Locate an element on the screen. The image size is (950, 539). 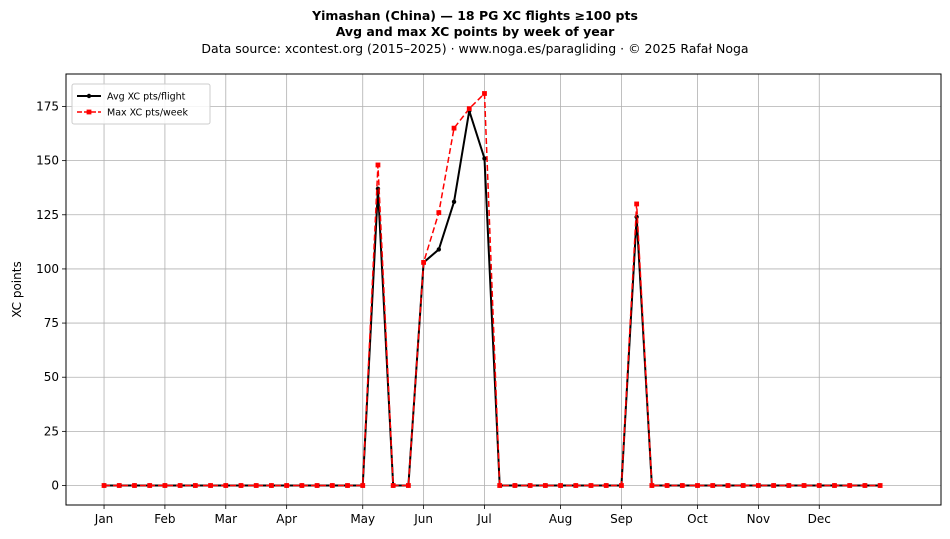
x-tick-label: Jul is located at coordinates (483, 519).